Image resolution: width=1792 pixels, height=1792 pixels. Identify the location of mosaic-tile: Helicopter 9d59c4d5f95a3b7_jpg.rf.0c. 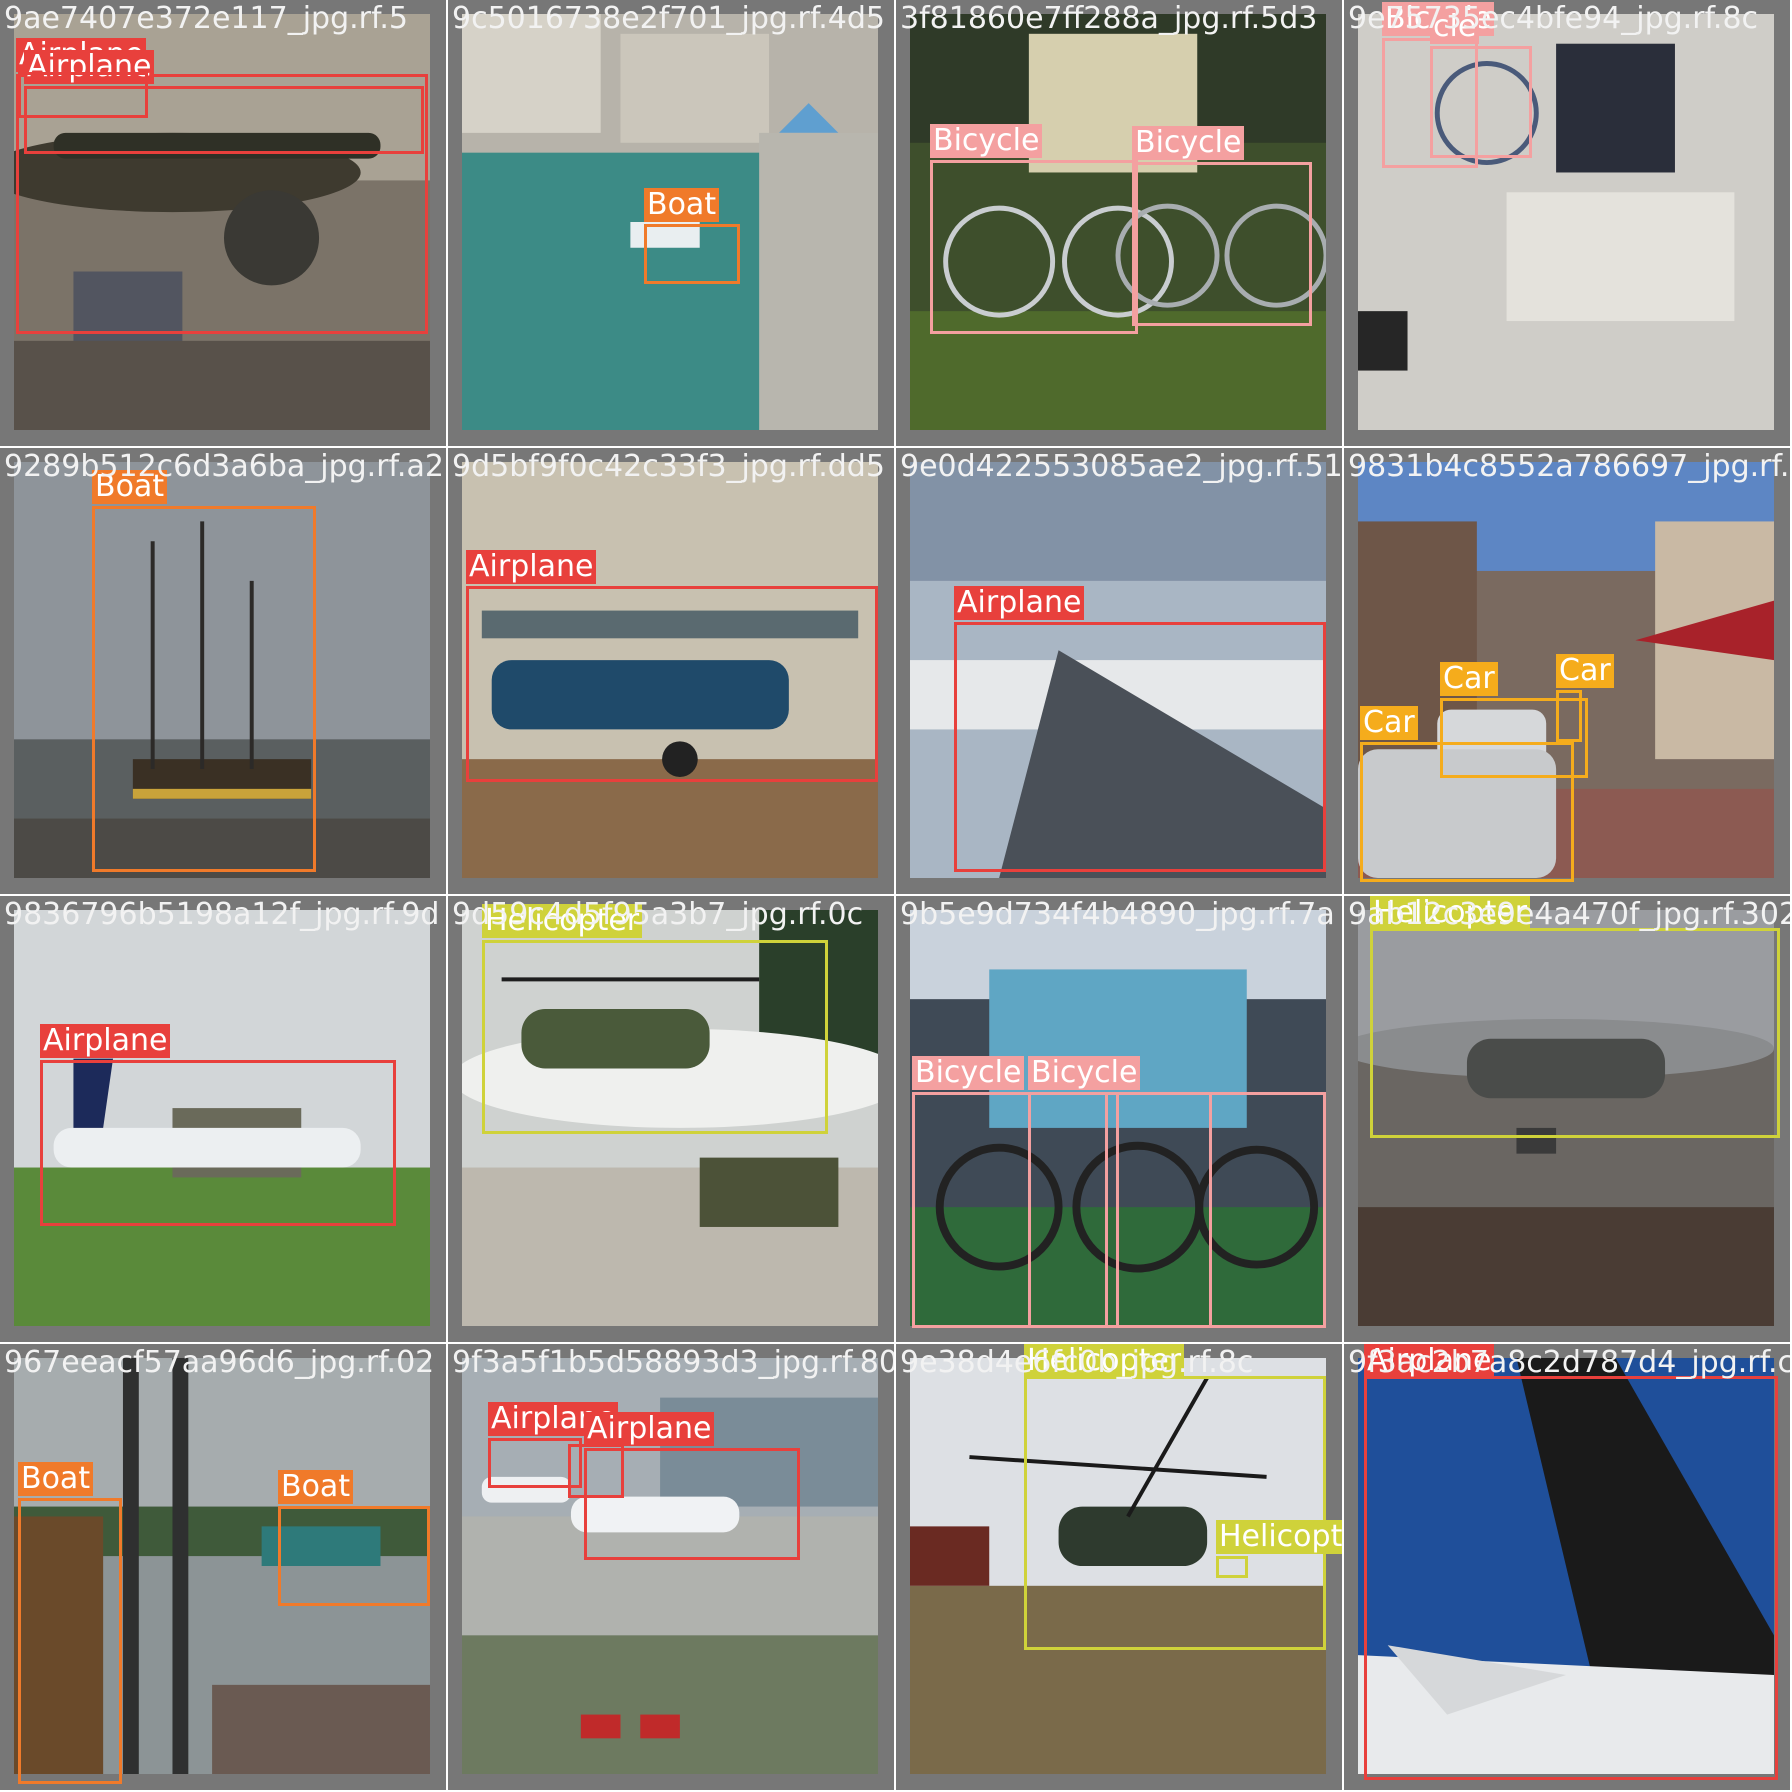
(671, 1119).